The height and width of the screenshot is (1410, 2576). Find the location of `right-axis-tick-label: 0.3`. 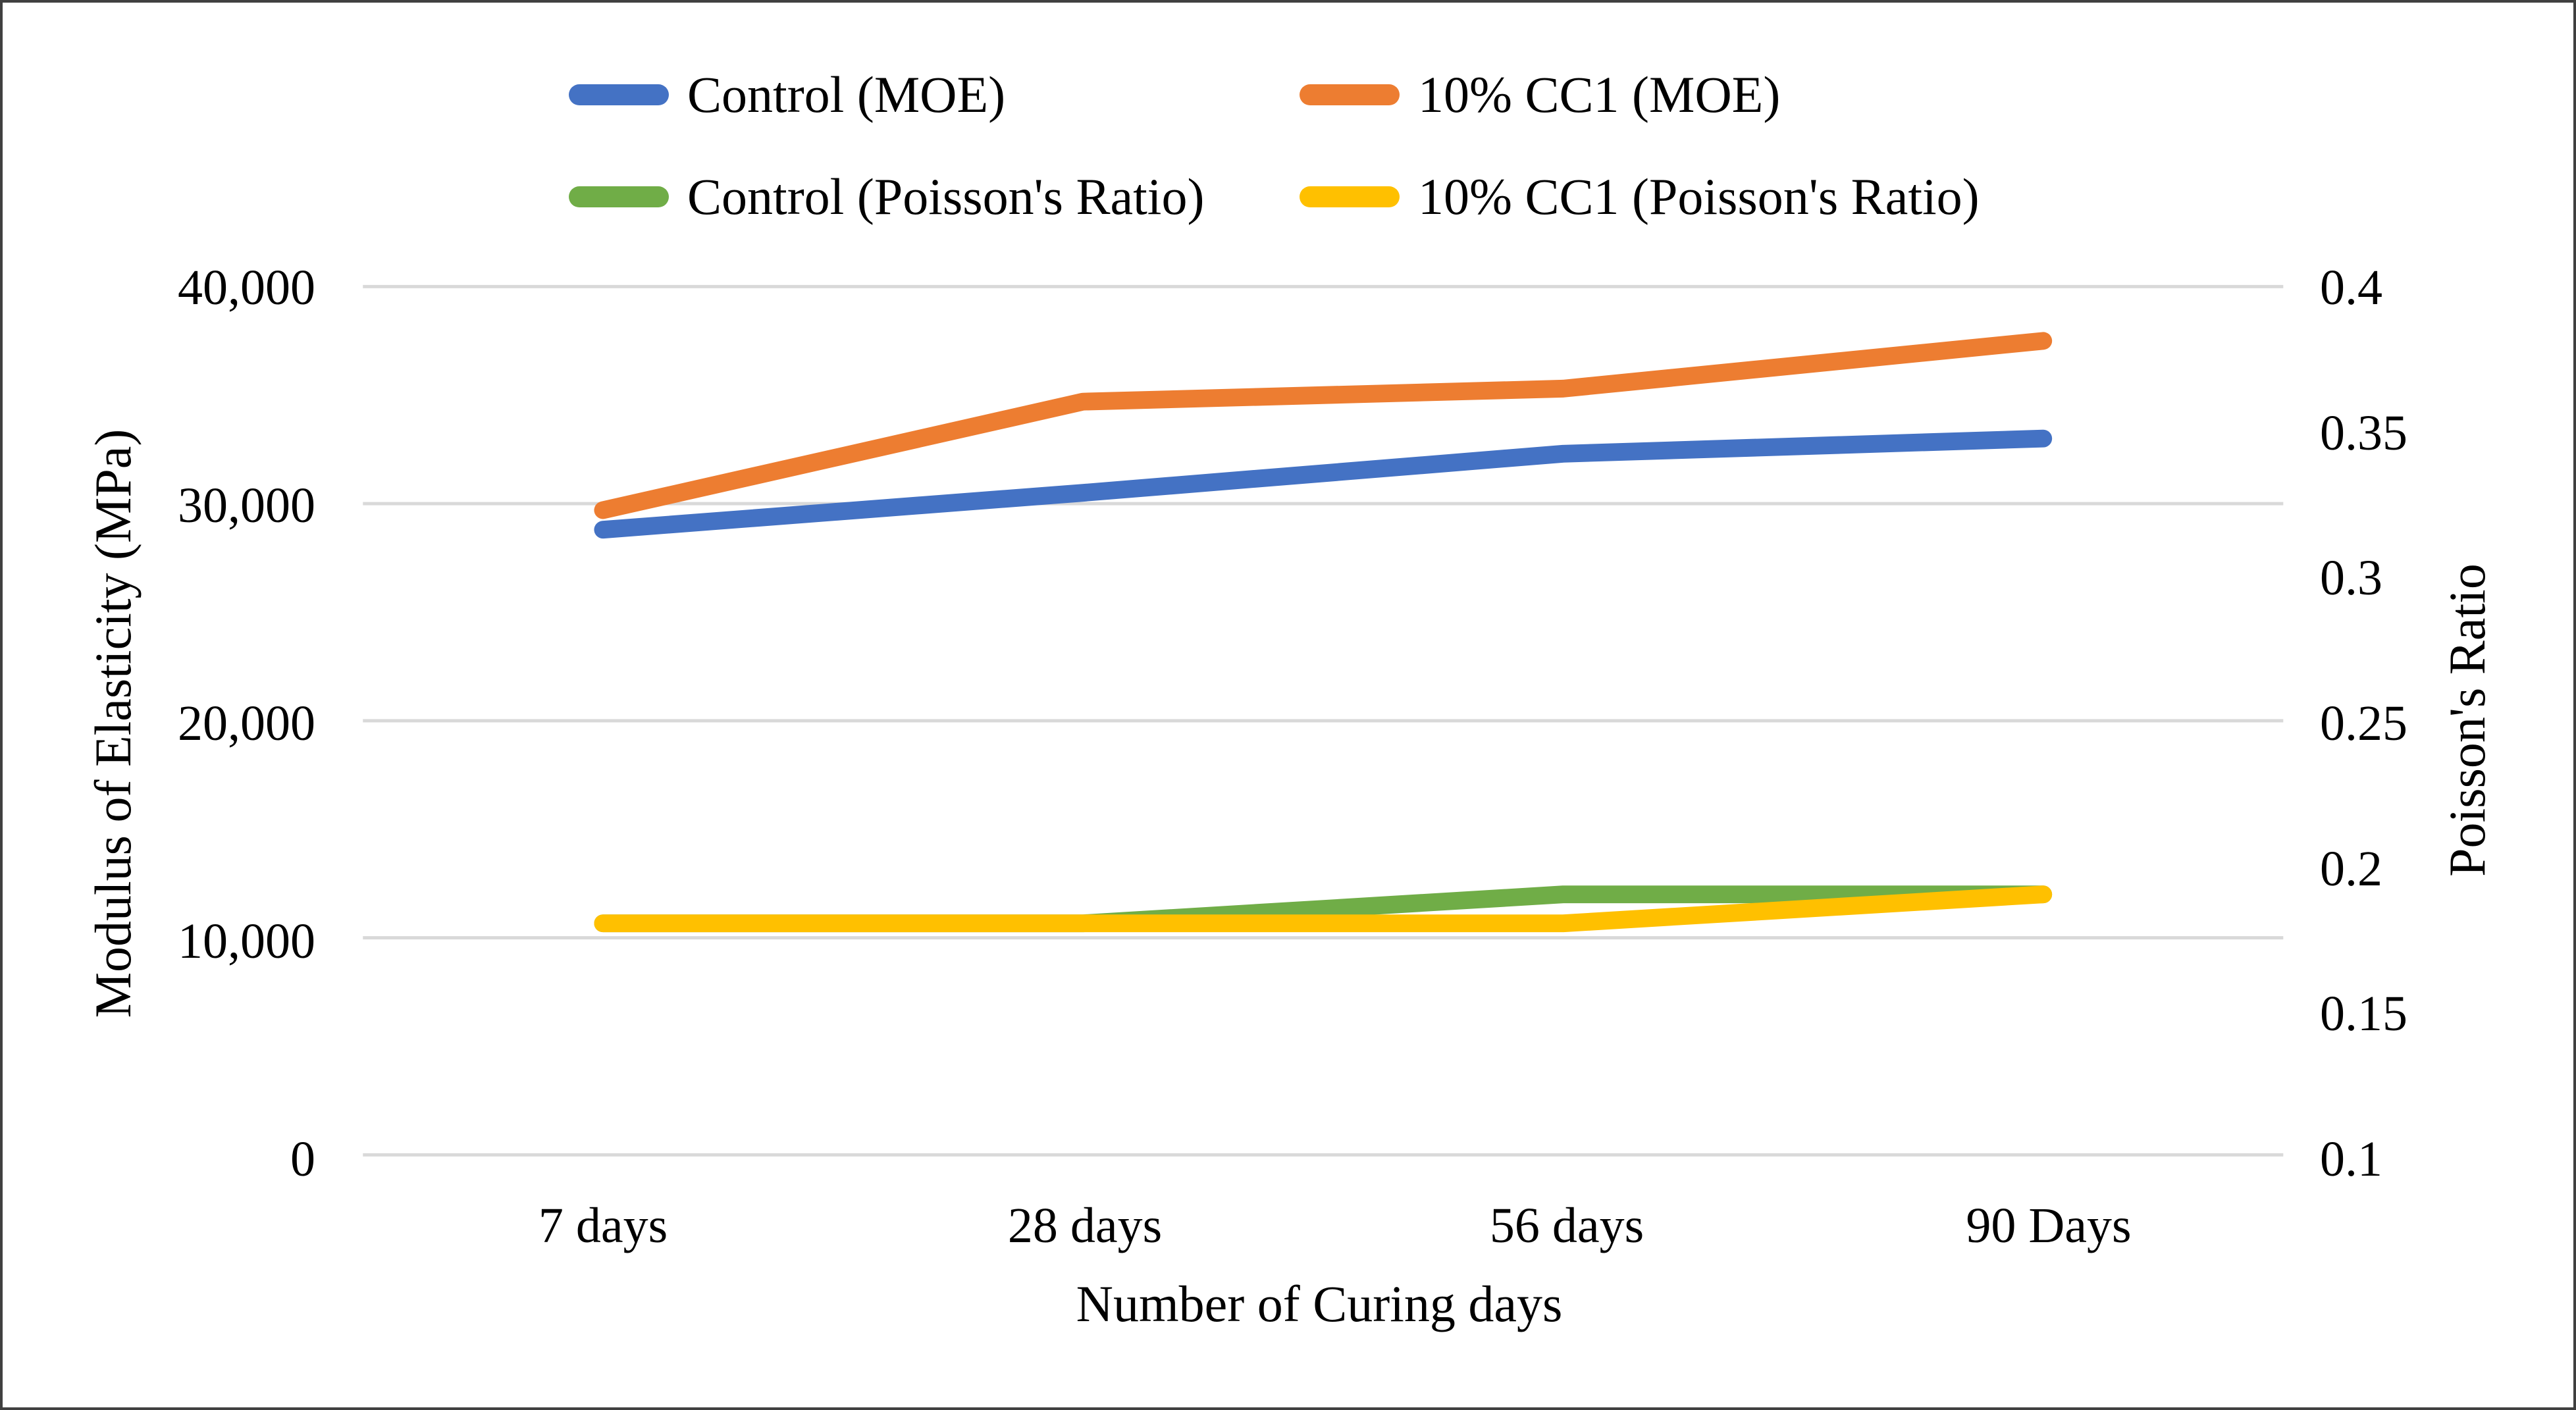

right-axis-tick-label: 0.3 is located at coordinates (2351, 578).